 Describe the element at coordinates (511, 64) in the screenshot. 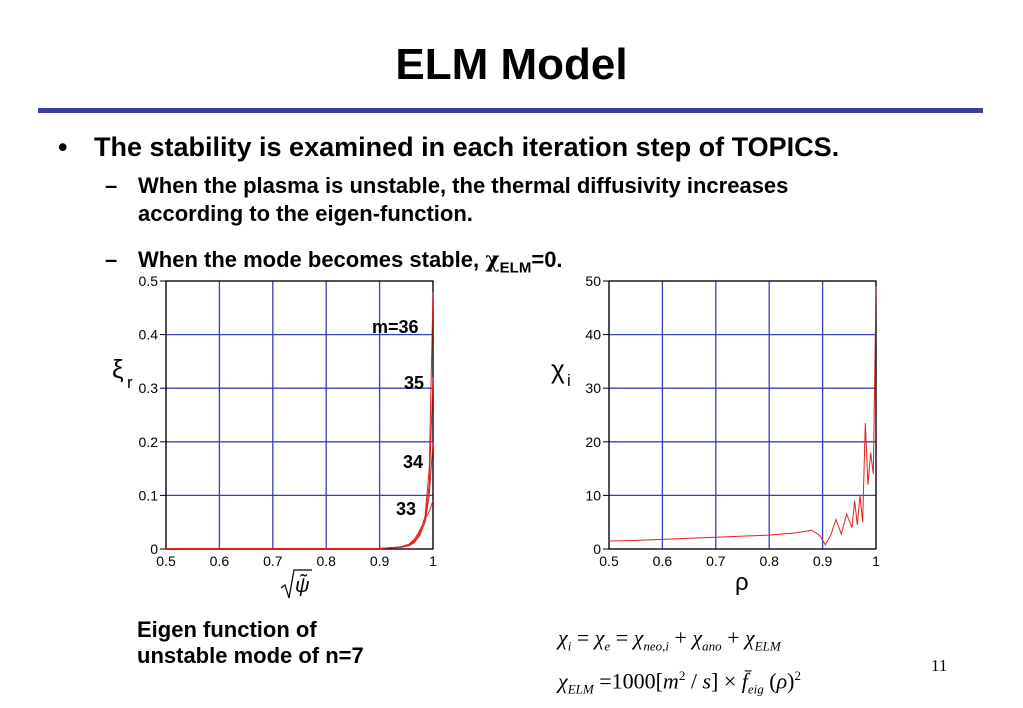

I see `slide-title: ELM Model` at that location.